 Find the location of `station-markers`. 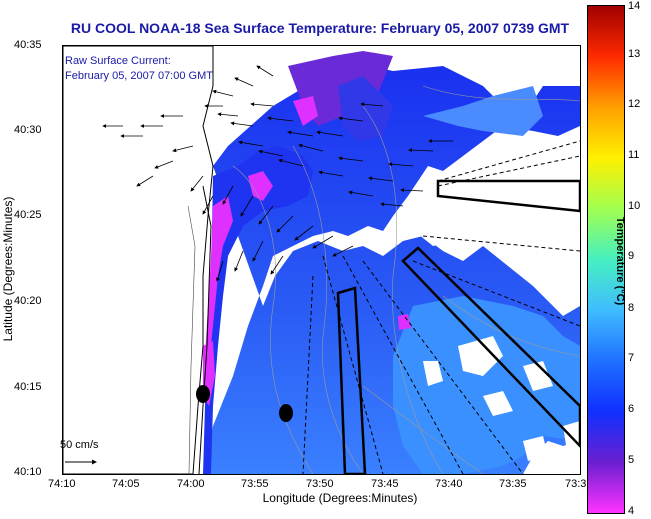

station-markers is located at coordinates (244, 403).